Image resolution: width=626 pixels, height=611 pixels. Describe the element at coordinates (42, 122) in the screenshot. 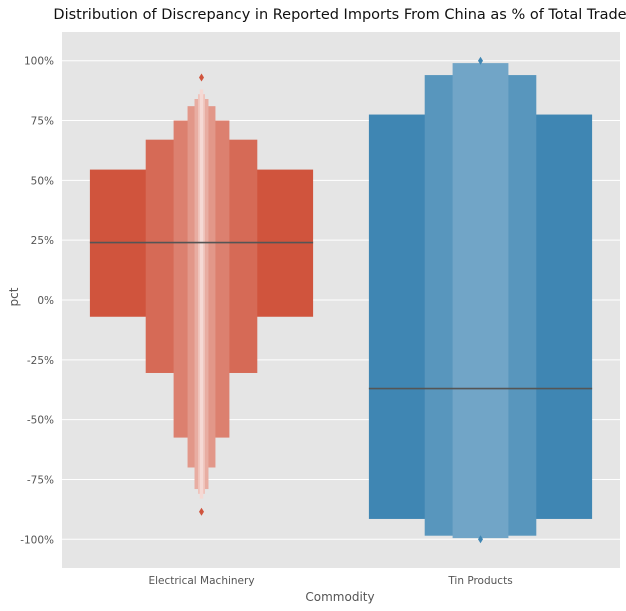

I see `y-tick-label: 75%` at that location.